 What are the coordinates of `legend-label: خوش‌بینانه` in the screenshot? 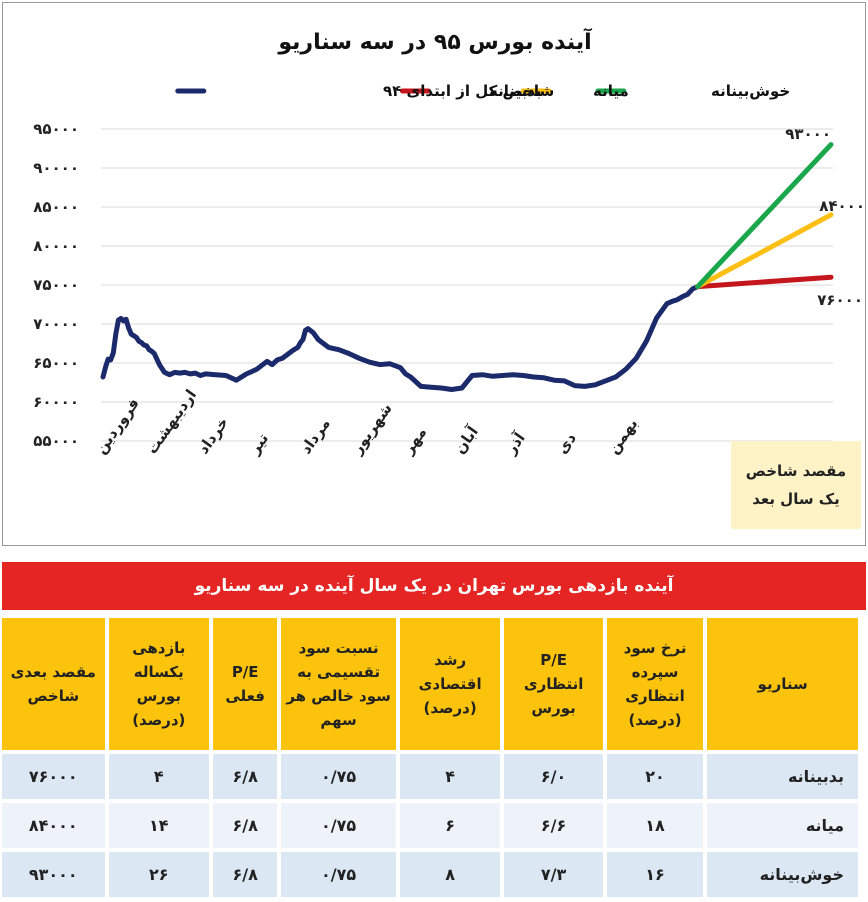 It's located at (750, 91).